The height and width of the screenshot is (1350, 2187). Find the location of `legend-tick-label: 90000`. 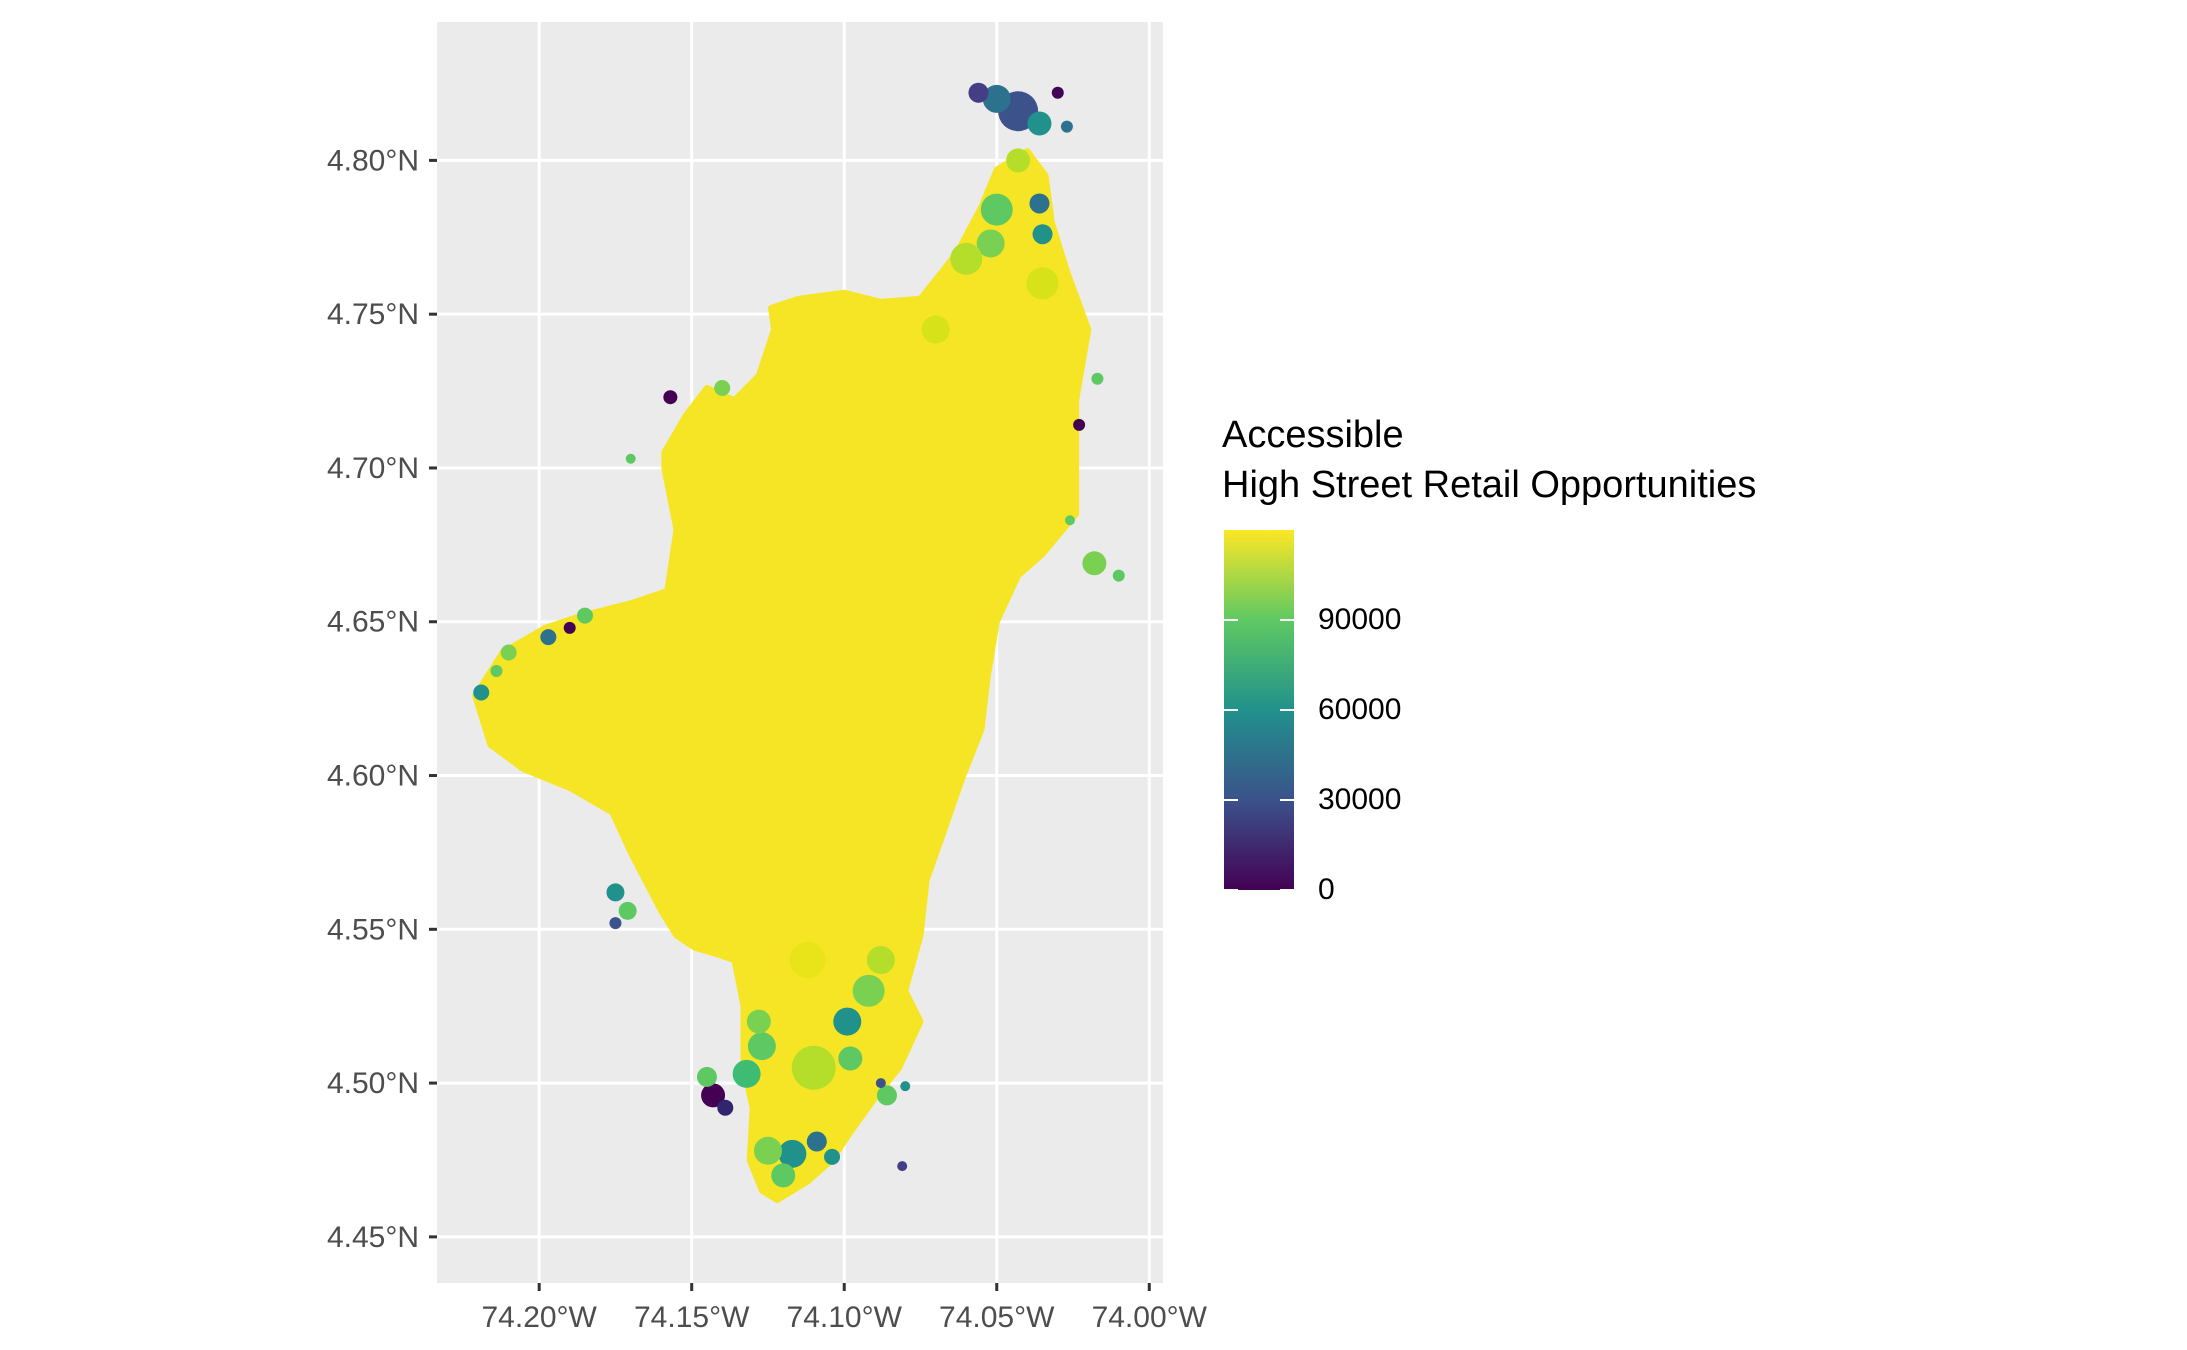

legend-tick-label: 90000 is located at coordinates (1360, 619).